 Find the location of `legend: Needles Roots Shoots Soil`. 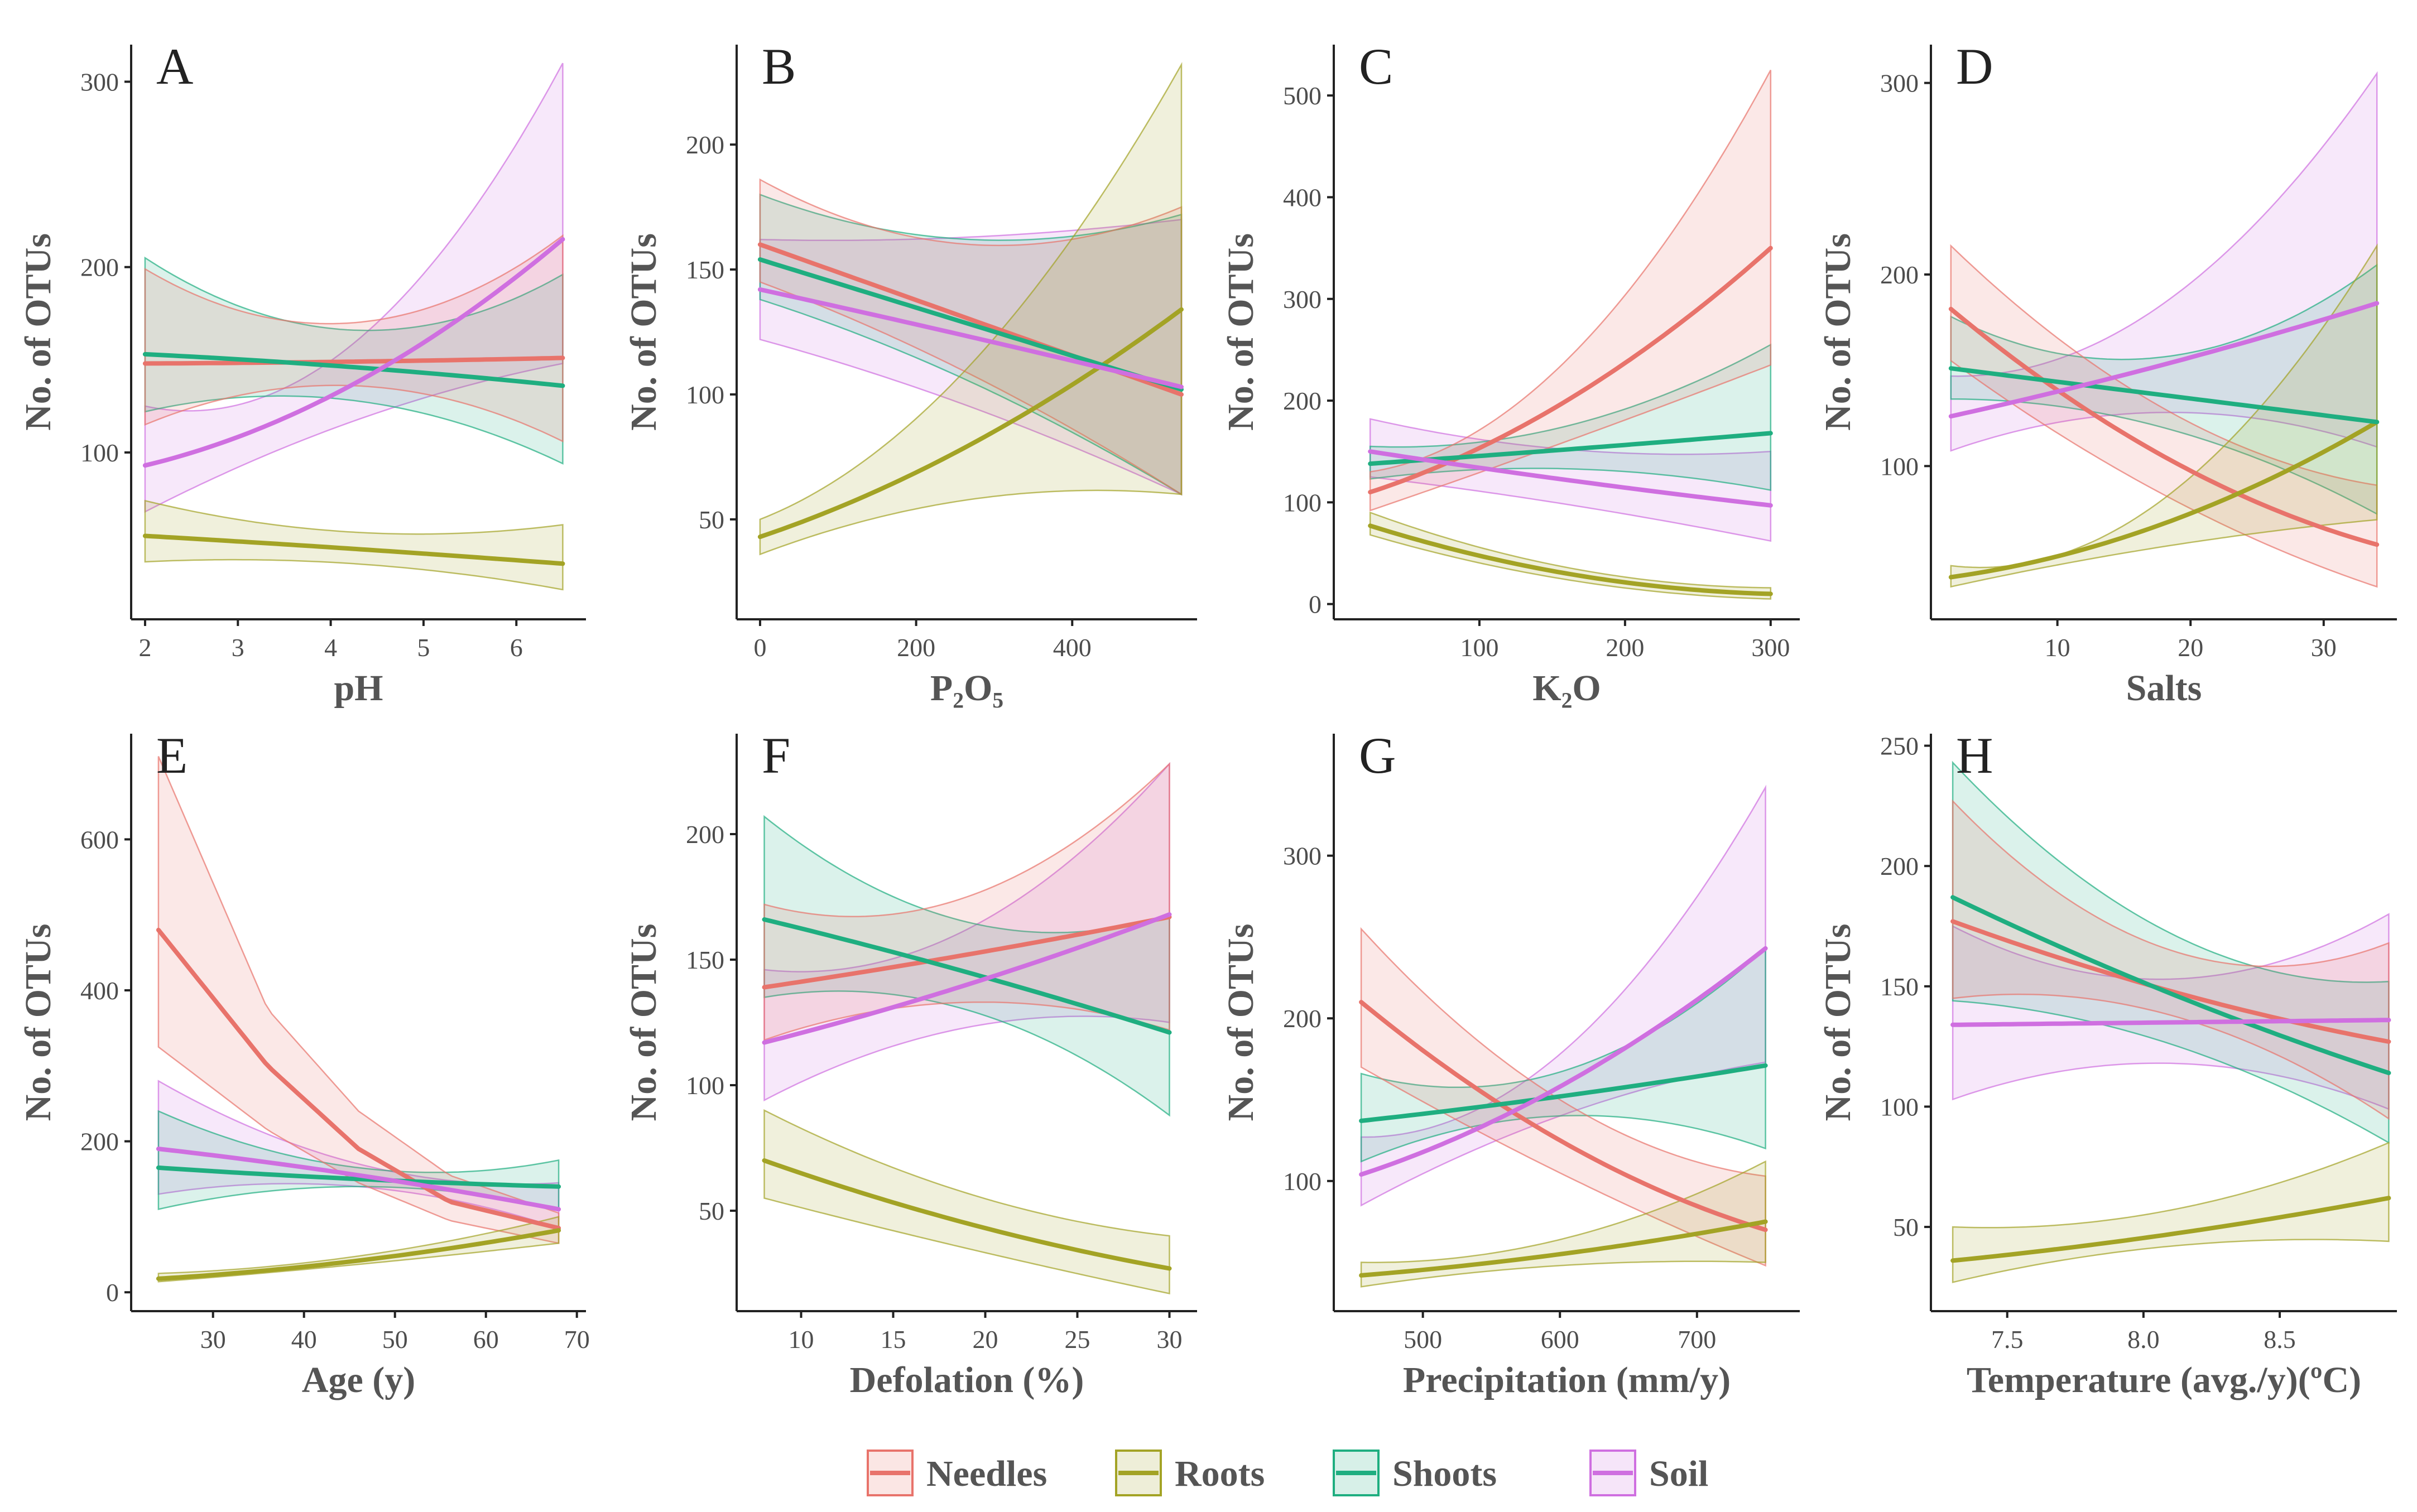

legend: Needles Roots Shoots Soil is located at coordinates (1287, 1473).